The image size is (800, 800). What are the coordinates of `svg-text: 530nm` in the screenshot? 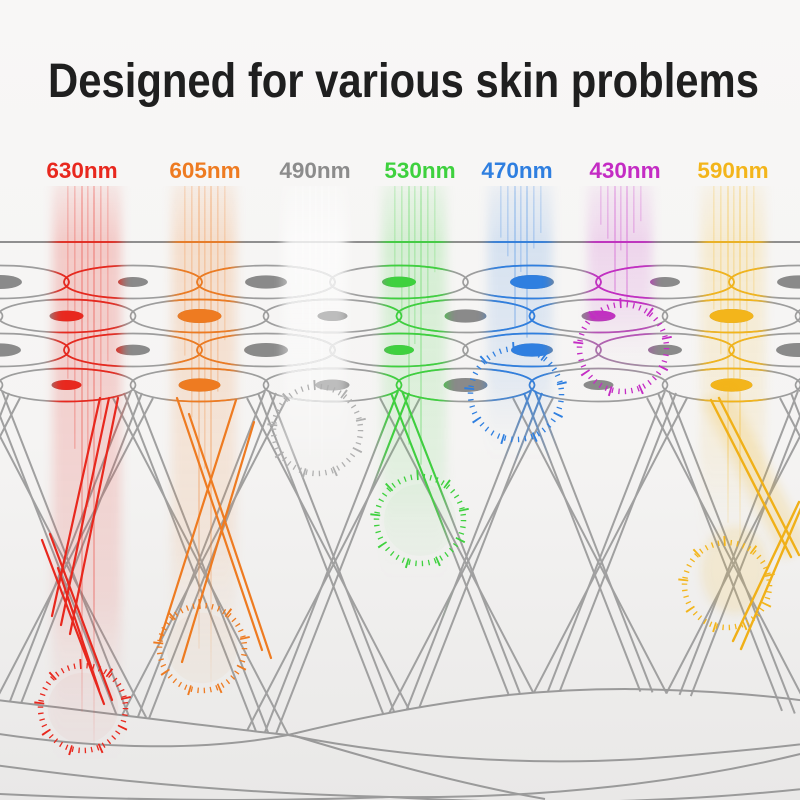 It's located at (419, 170).